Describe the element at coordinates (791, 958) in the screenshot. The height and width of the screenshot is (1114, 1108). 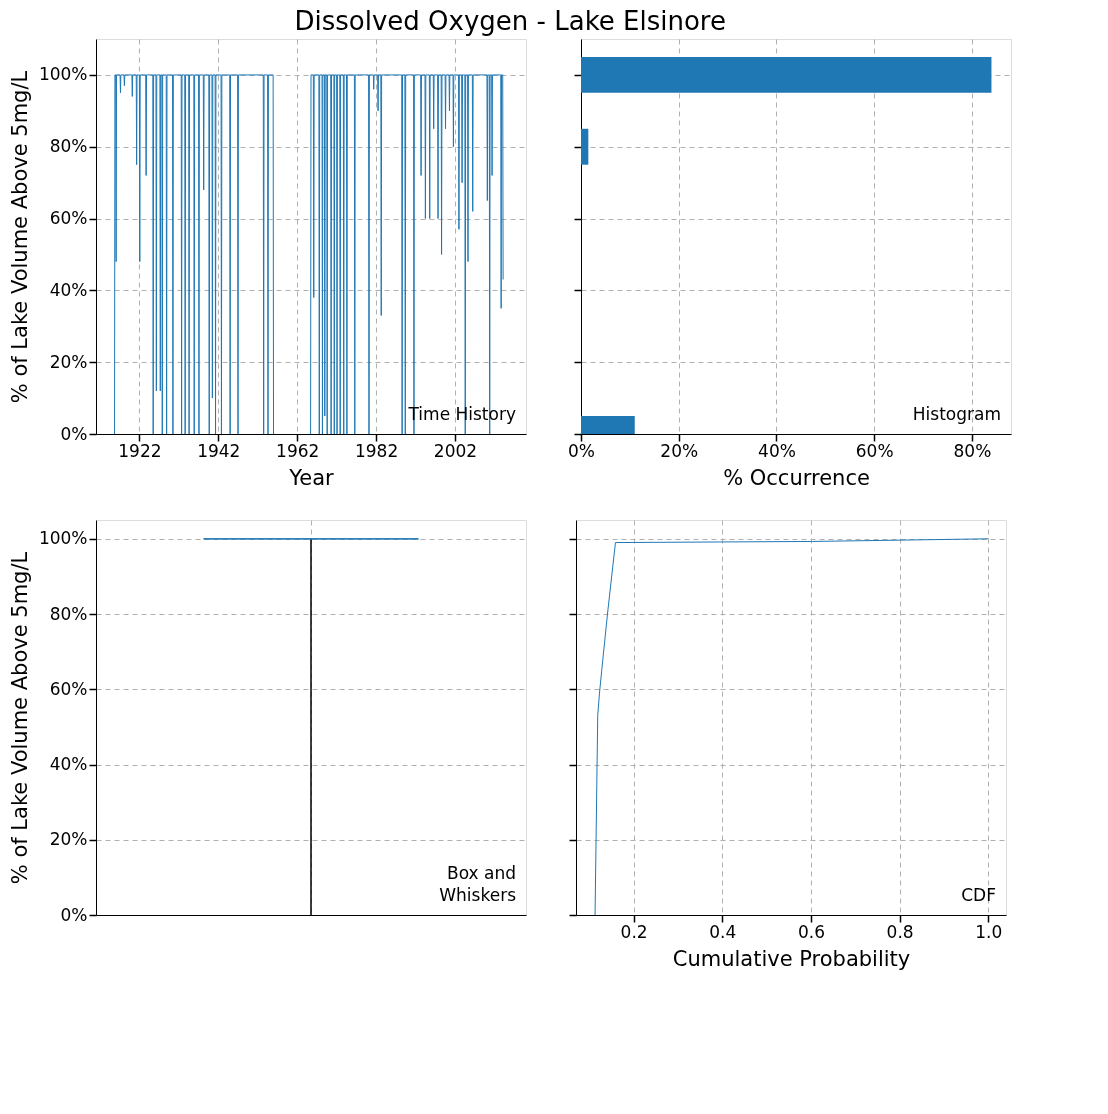
I see `x-axis-title: Cumulative Probability` at that location.